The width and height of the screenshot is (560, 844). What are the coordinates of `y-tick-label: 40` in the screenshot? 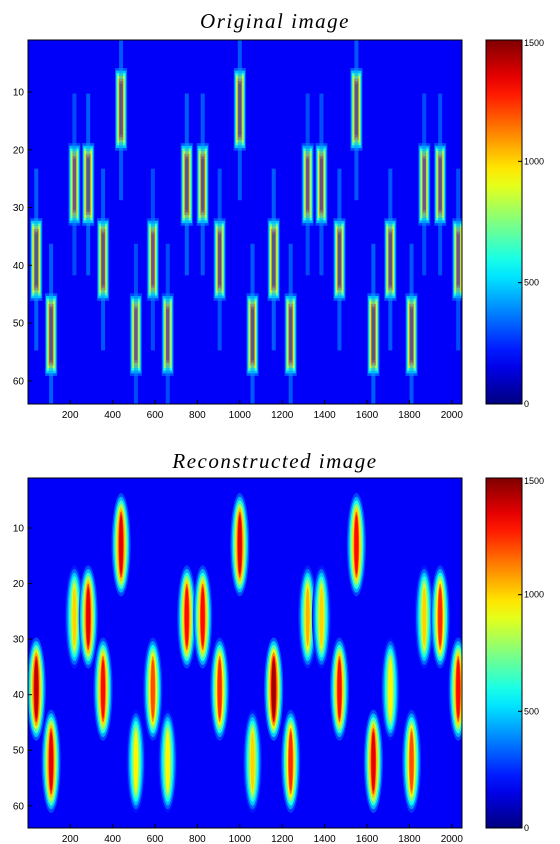 It's located at (19, 266).